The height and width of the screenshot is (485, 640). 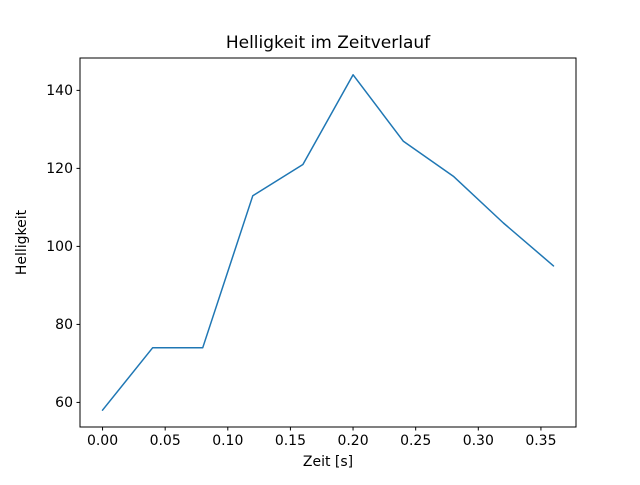 What do you see at coordinates (415, 441) in the screenshot?
I see `x-tick-label: 0.25` at bounding box center [415, 441].